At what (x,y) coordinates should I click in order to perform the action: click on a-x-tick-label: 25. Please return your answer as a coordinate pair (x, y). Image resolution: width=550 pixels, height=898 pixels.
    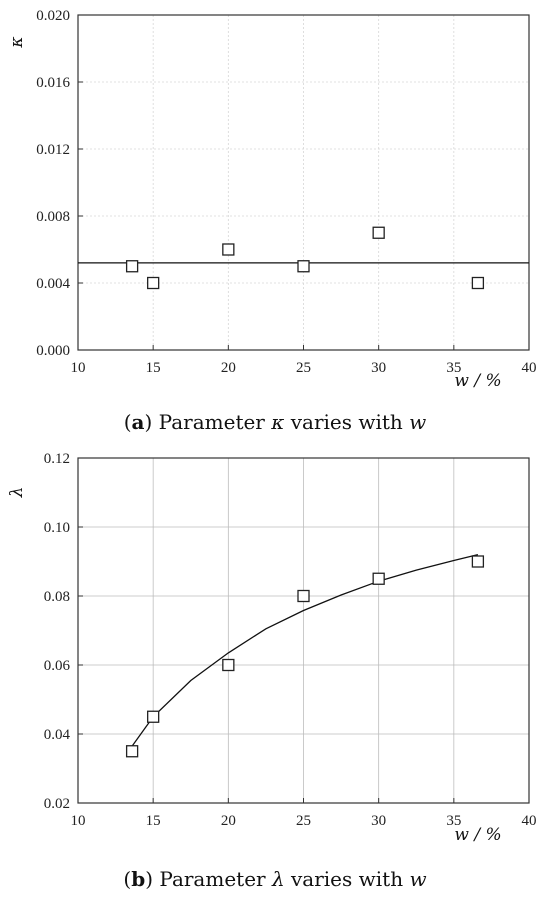
    Looking at the image, I should click on (303, 368).